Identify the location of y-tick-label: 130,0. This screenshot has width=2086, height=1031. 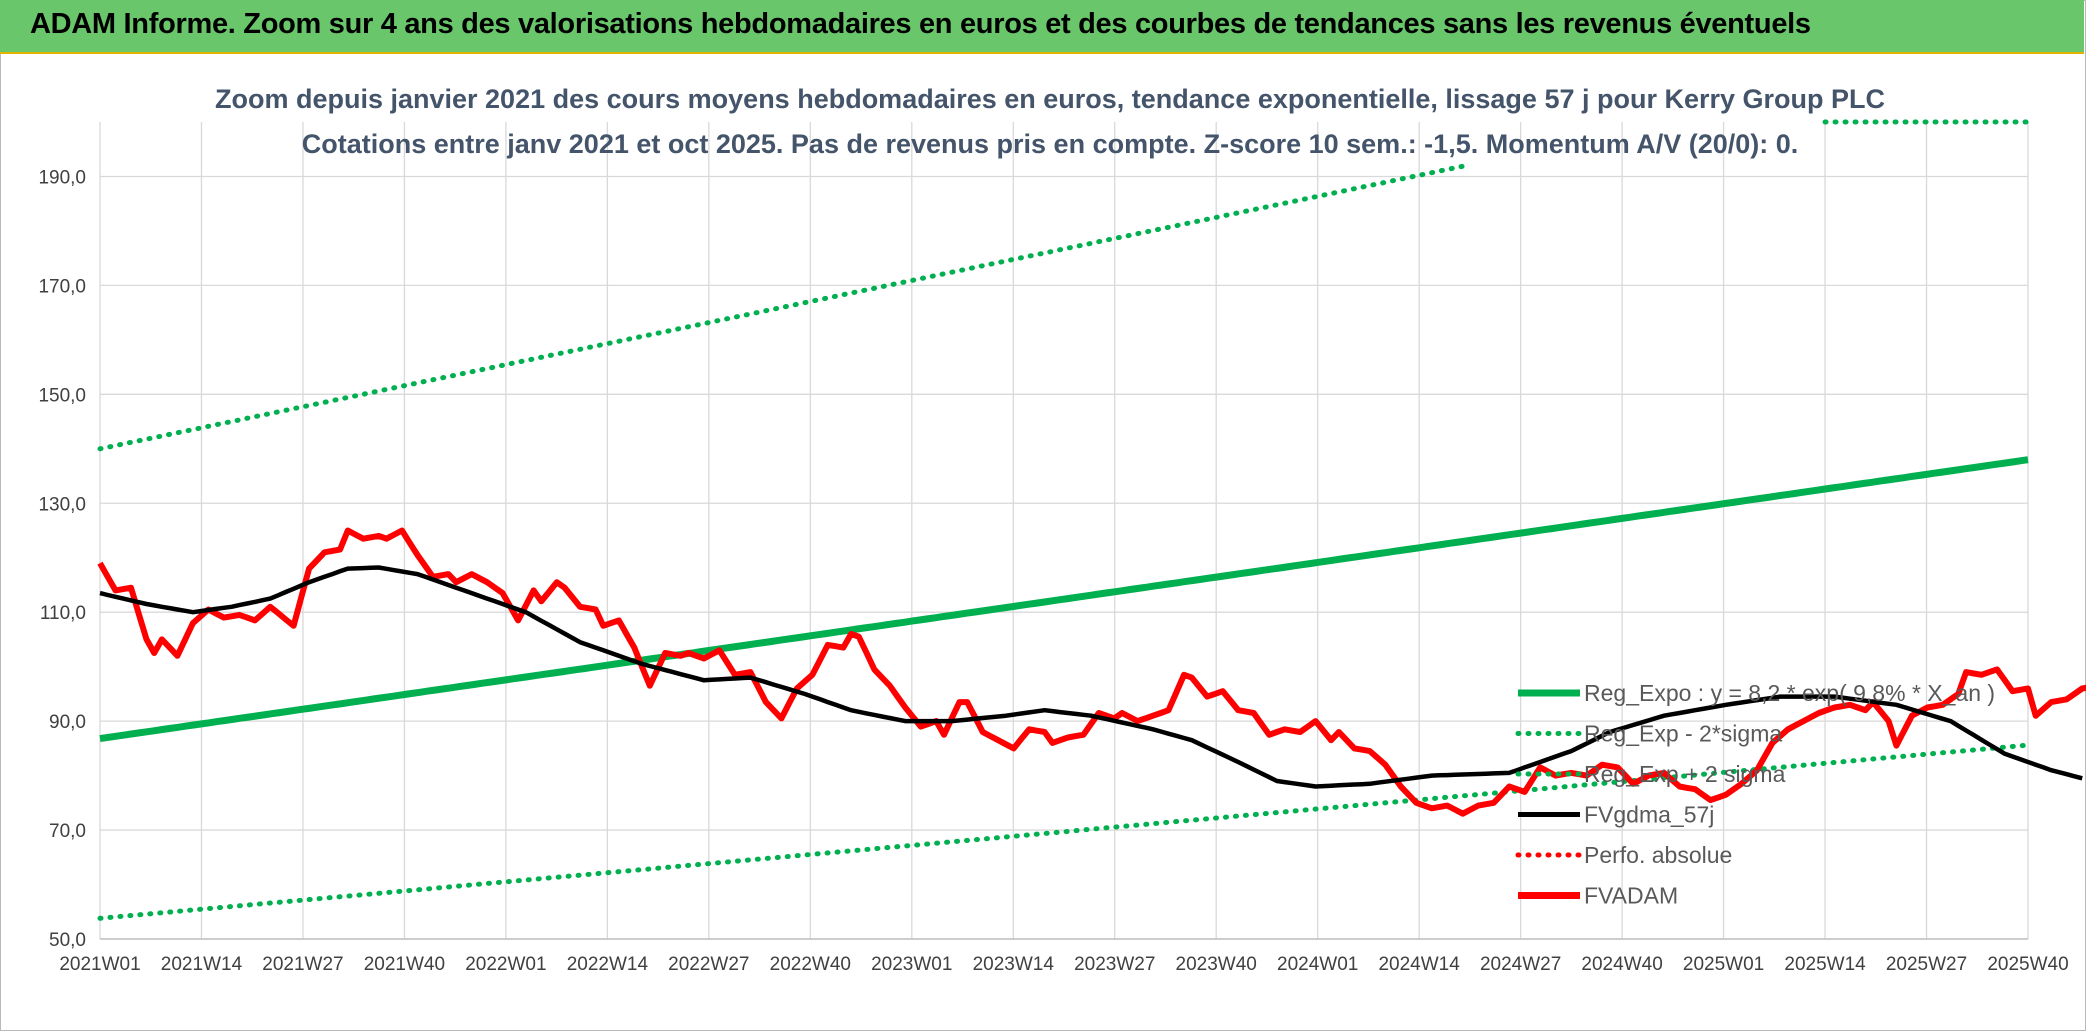
(62, 504).